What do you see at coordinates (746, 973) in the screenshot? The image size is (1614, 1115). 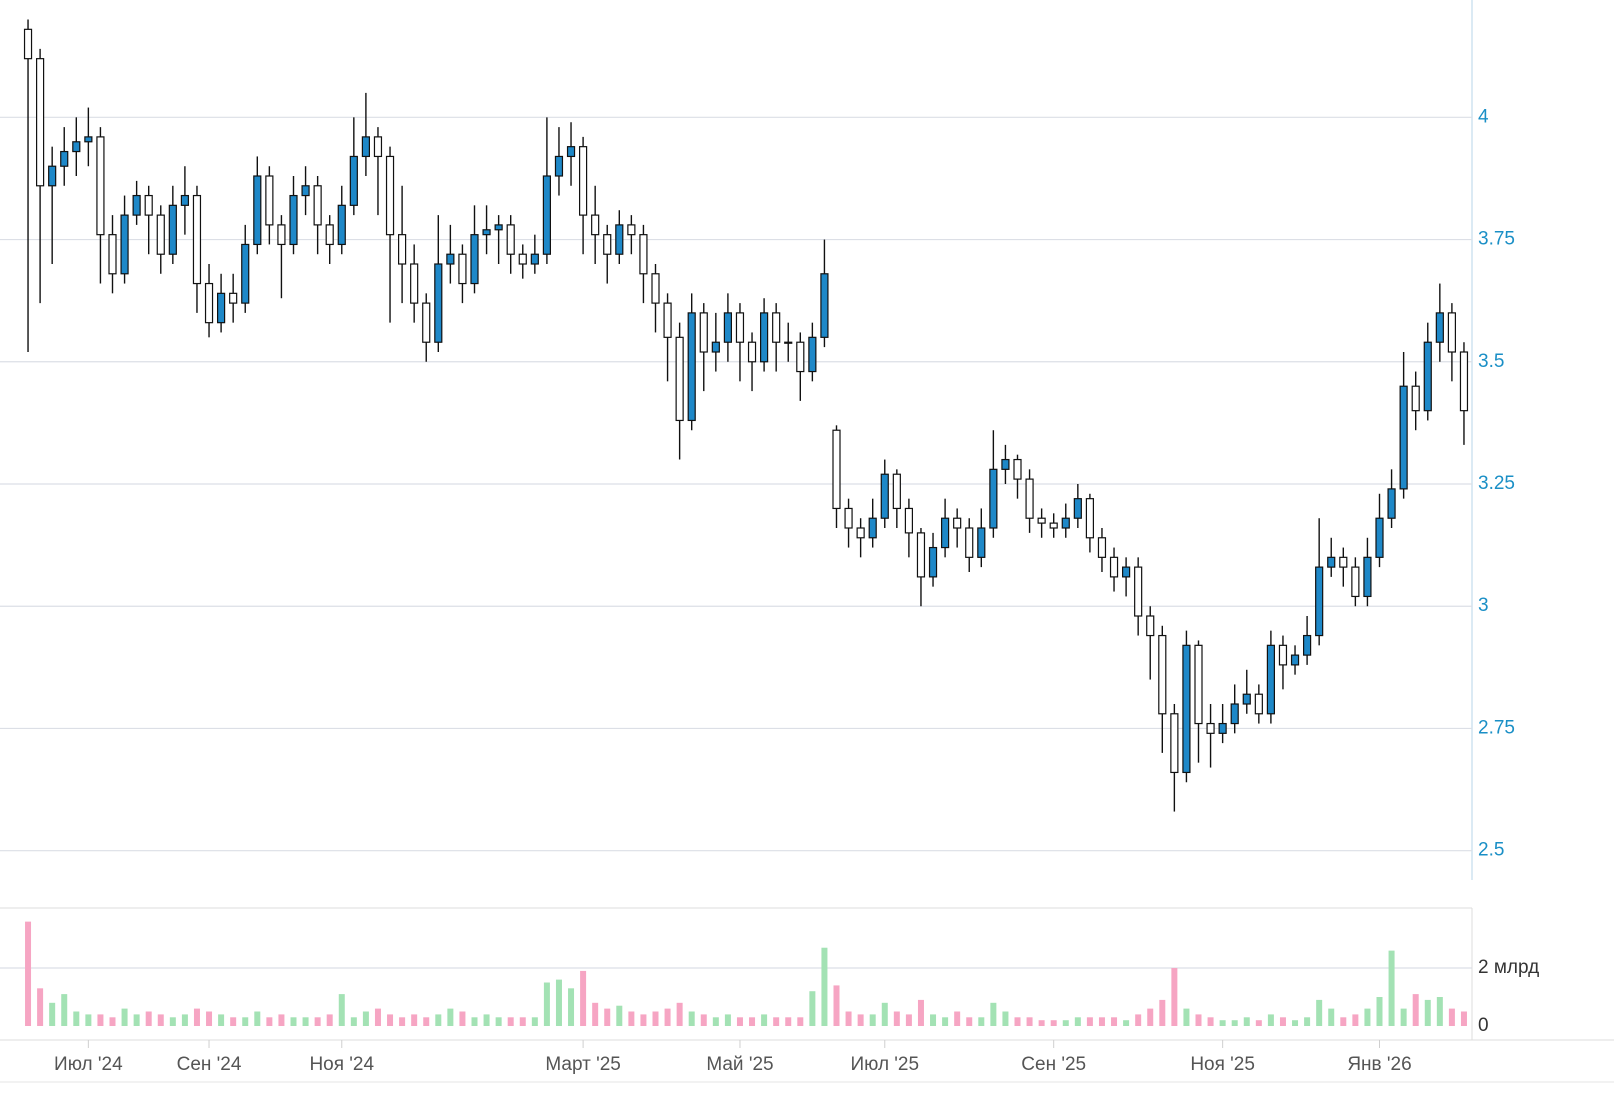 I see `volume-bars` at bounding box center [746, 973].